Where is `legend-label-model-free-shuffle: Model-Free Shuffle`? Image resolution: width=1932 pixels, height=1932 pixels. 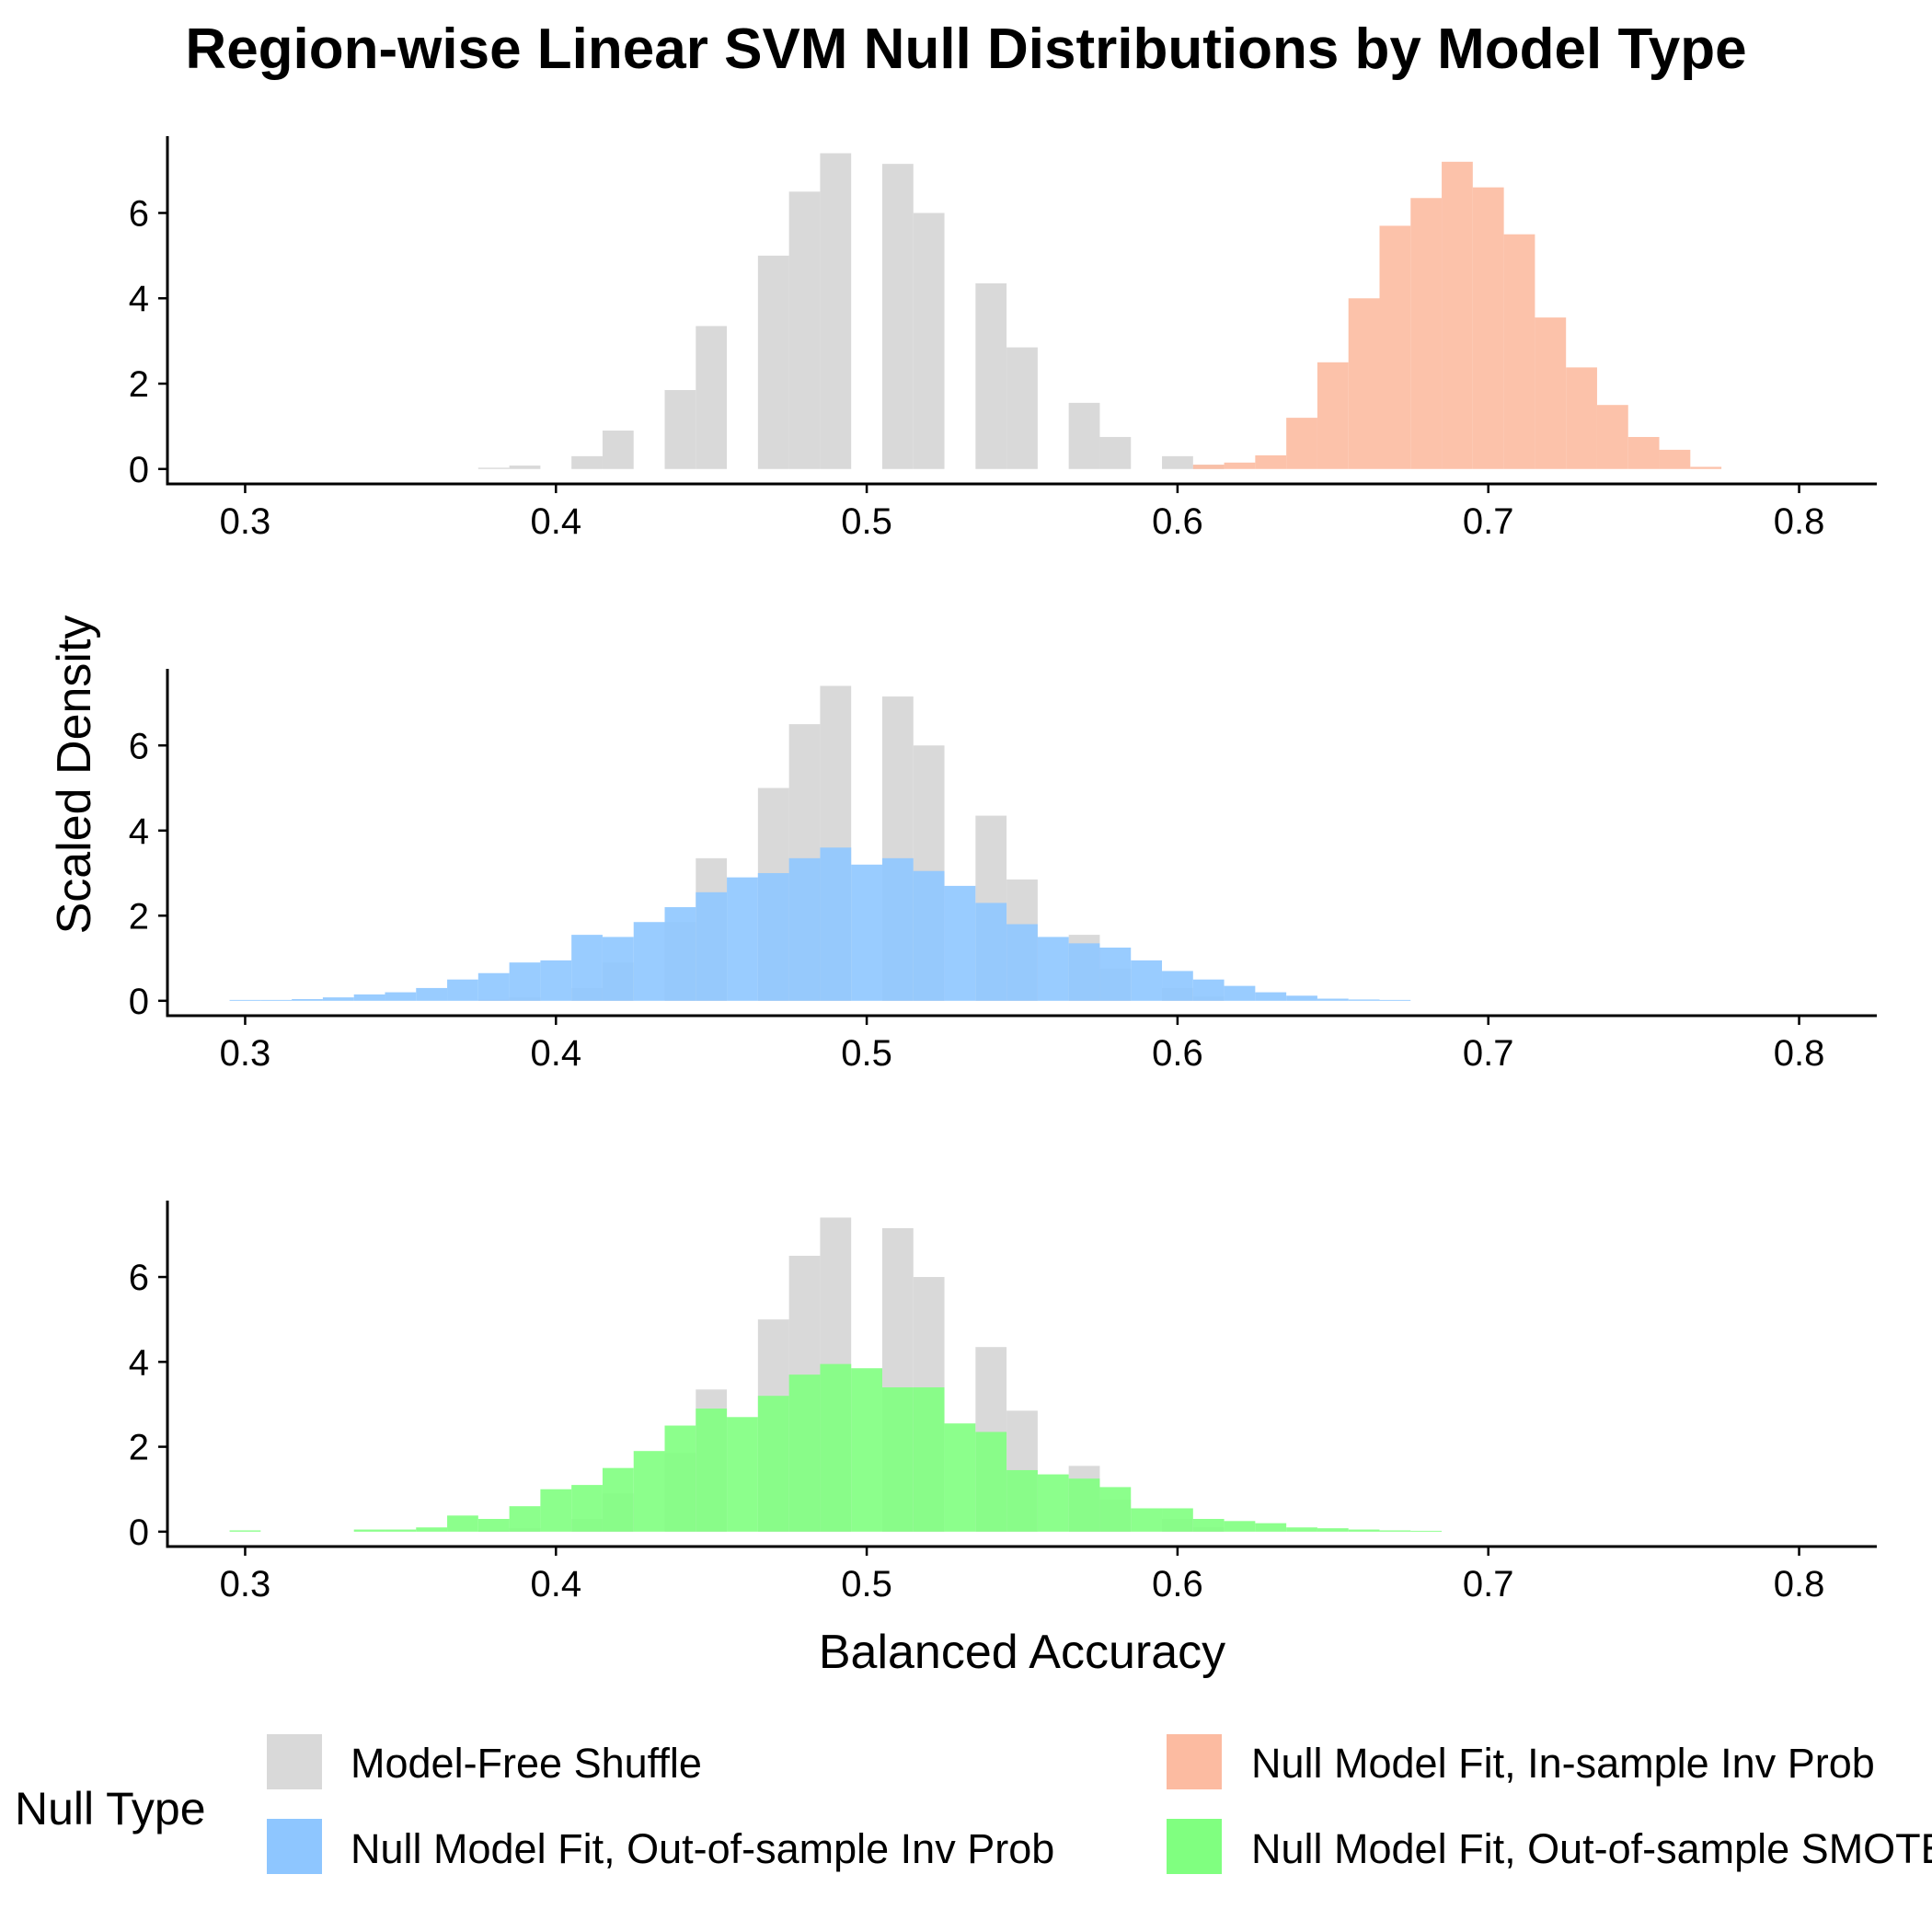 legend-label-model-free-shuffle: Model-Free Shuffle is located at coordinates (526, 1763).